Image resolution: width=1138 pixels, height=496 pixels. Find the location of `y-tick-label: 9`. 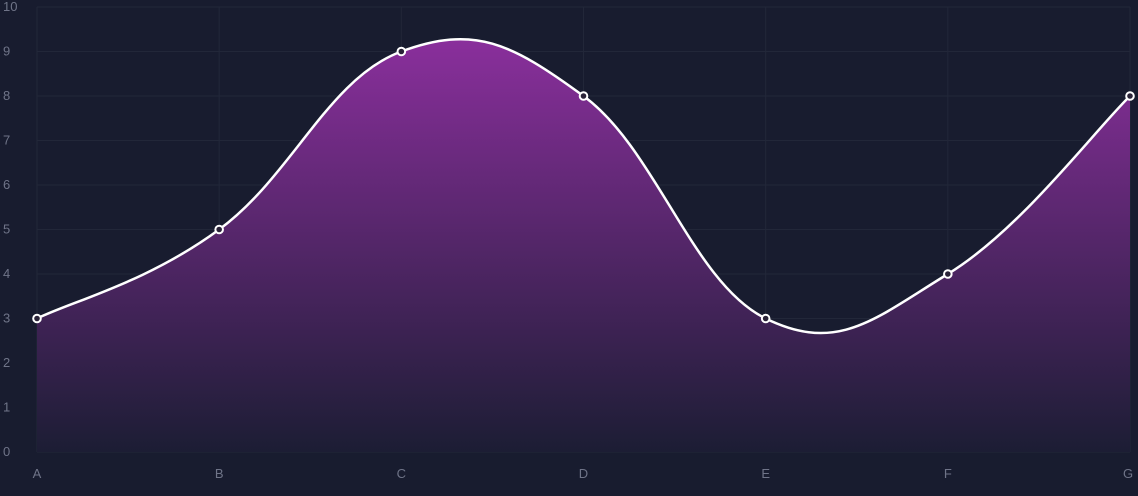

y-tick-label: 9 is located at coordinates (6, 51).